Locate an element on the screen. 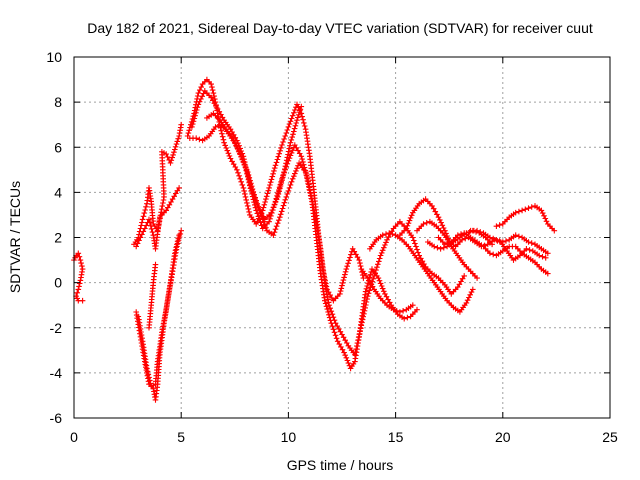  series-trace is located at coordinates (275, 190).